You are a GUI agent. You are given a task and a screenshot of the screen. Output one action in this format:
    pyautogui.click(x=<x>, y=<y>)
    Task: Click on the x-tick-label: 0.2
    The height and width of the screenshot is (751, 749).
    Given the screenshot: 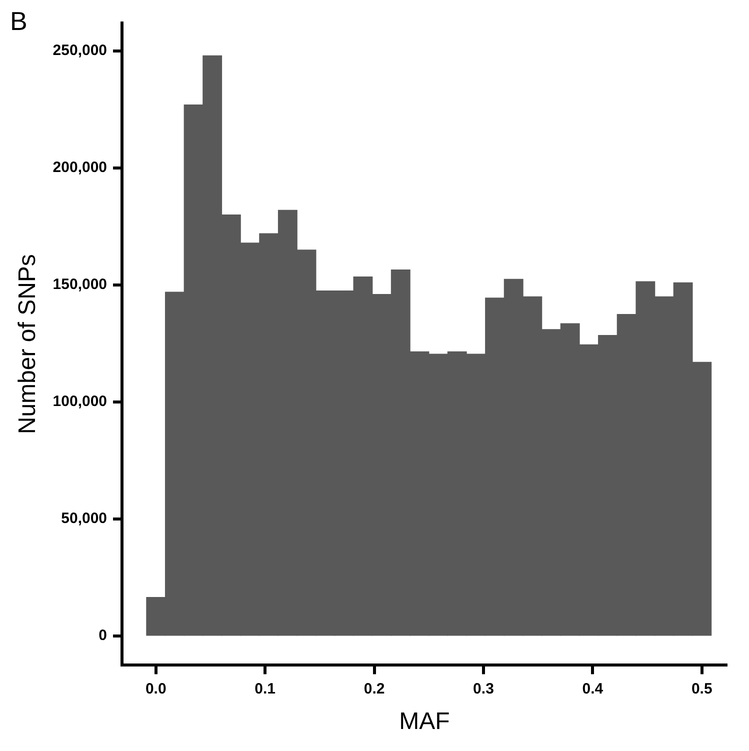 What is the action you would take?
    pyautogui.click(x=374, y=689)
    